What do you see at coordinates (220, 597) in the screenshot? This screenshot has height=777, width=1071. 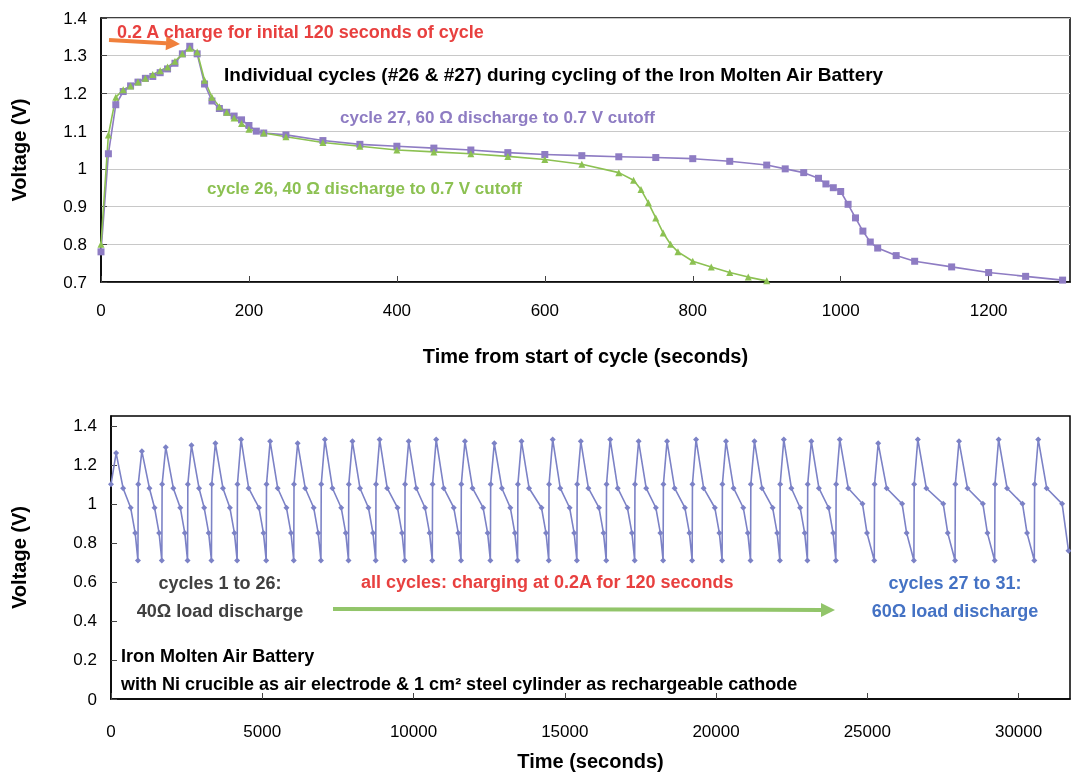 I see `annotation: cycles 1 to 26: 40Ω load discharge` at bounding box center [220, 597].